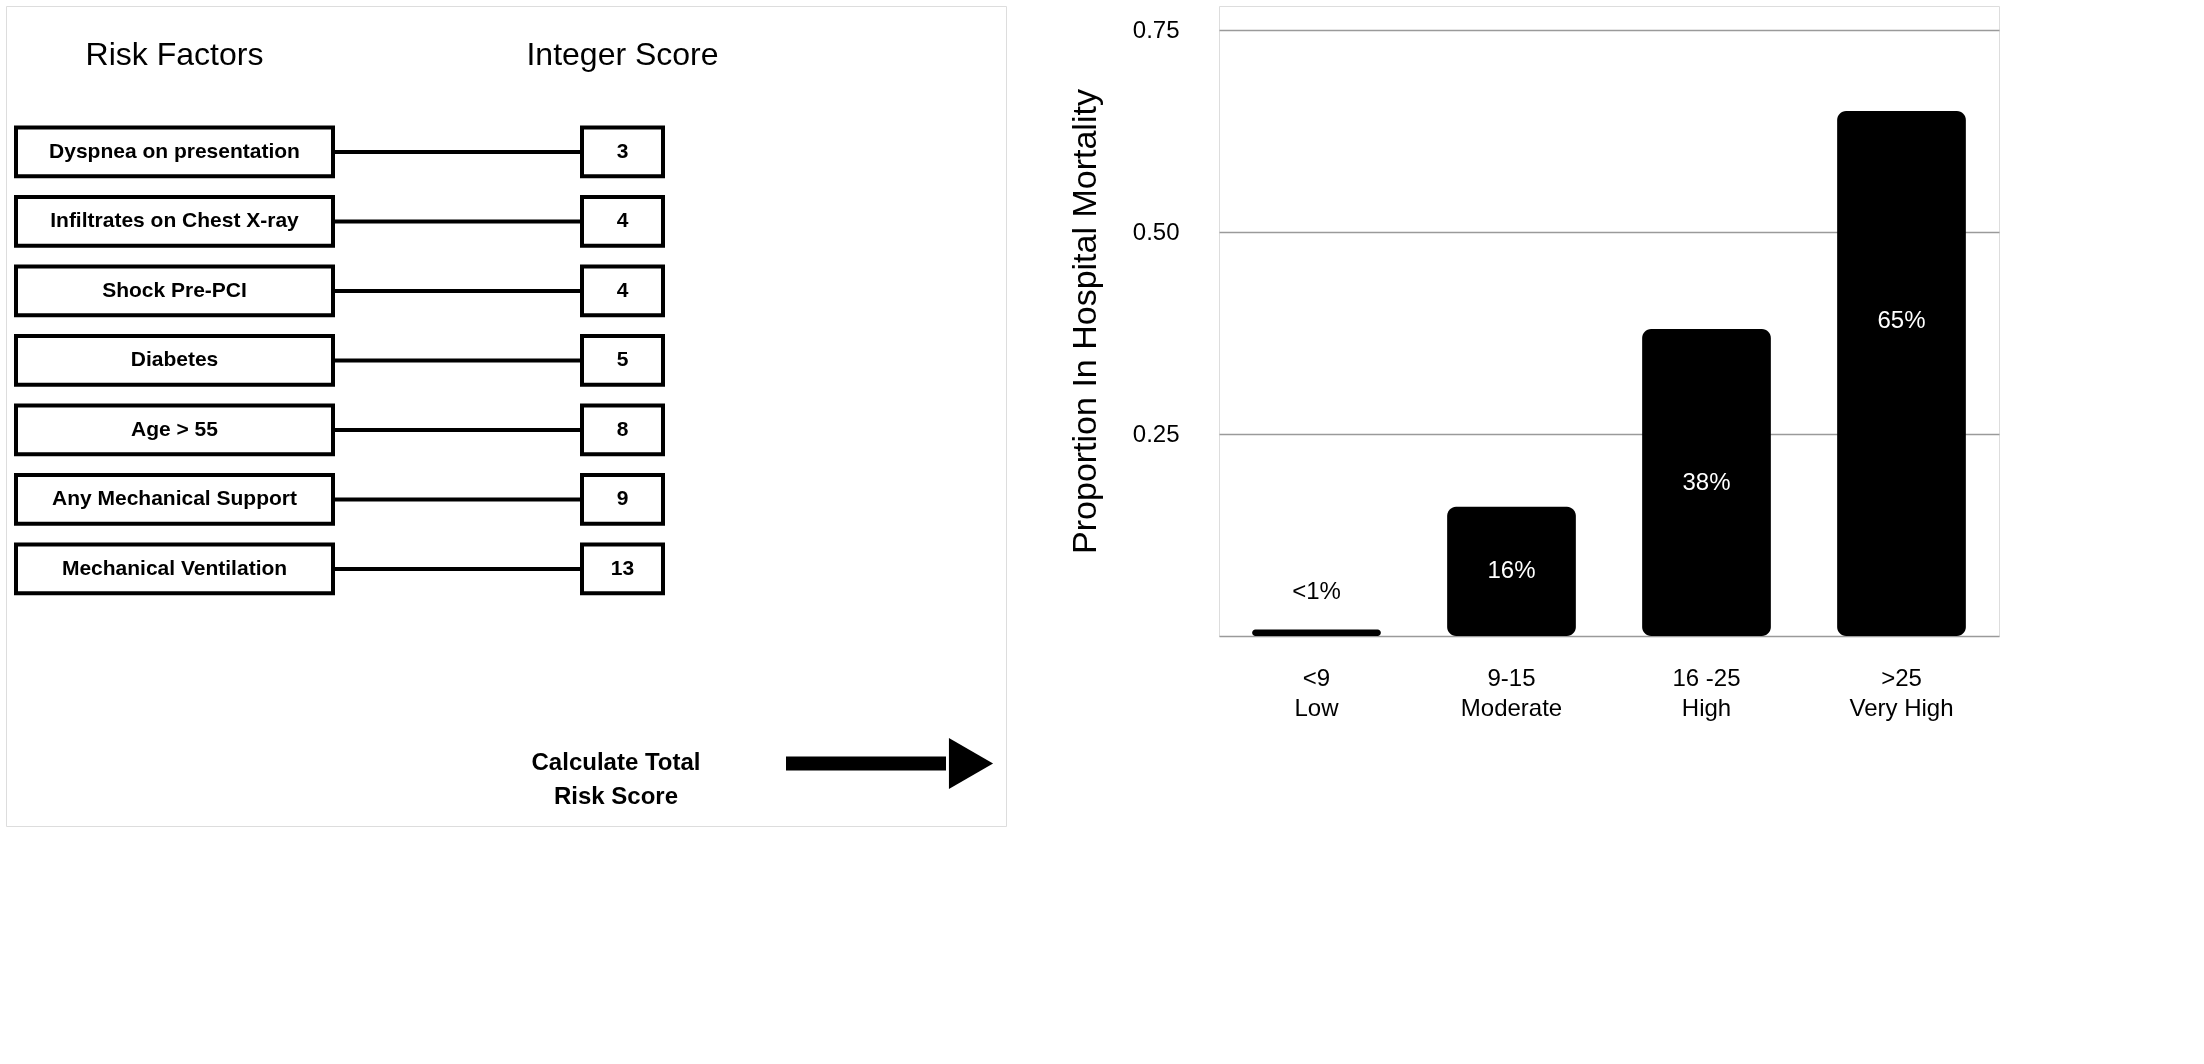 This screenshot has width=2204, height=1064. Describe the element at coordinates (1706, 692) in the screenshot. I see `x-tick-label: 16 -25 High` at that location.